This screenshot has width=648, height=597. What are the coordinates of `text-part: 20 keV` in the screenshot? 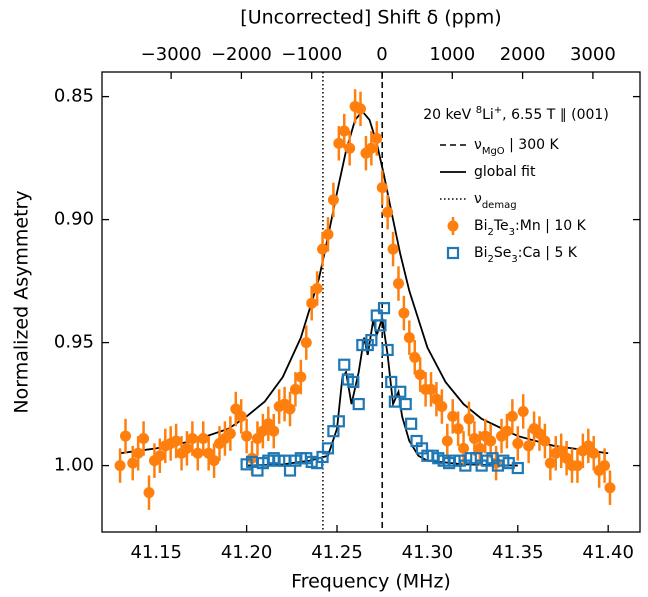 It's located at (449, 115).